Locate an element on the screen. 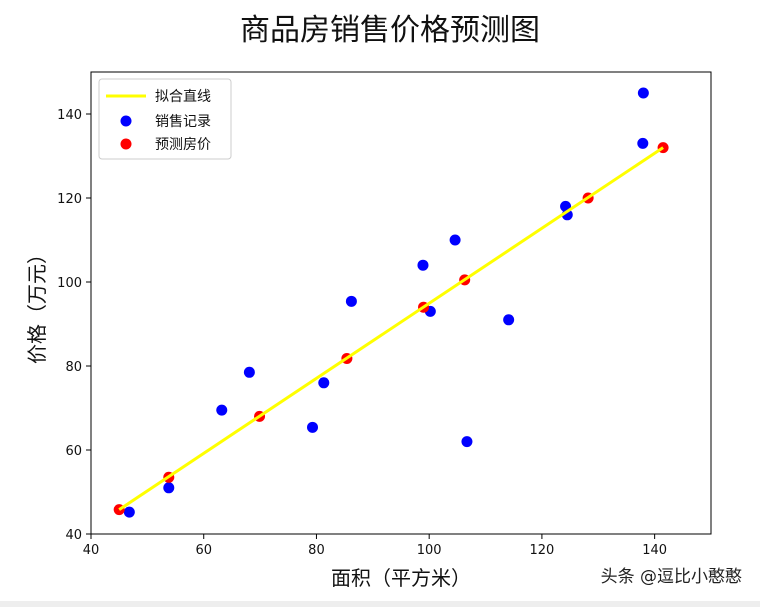 The height and width of the screenshot is (607, 760). x-tick-label: 120 is located at coordinates (541, 550).